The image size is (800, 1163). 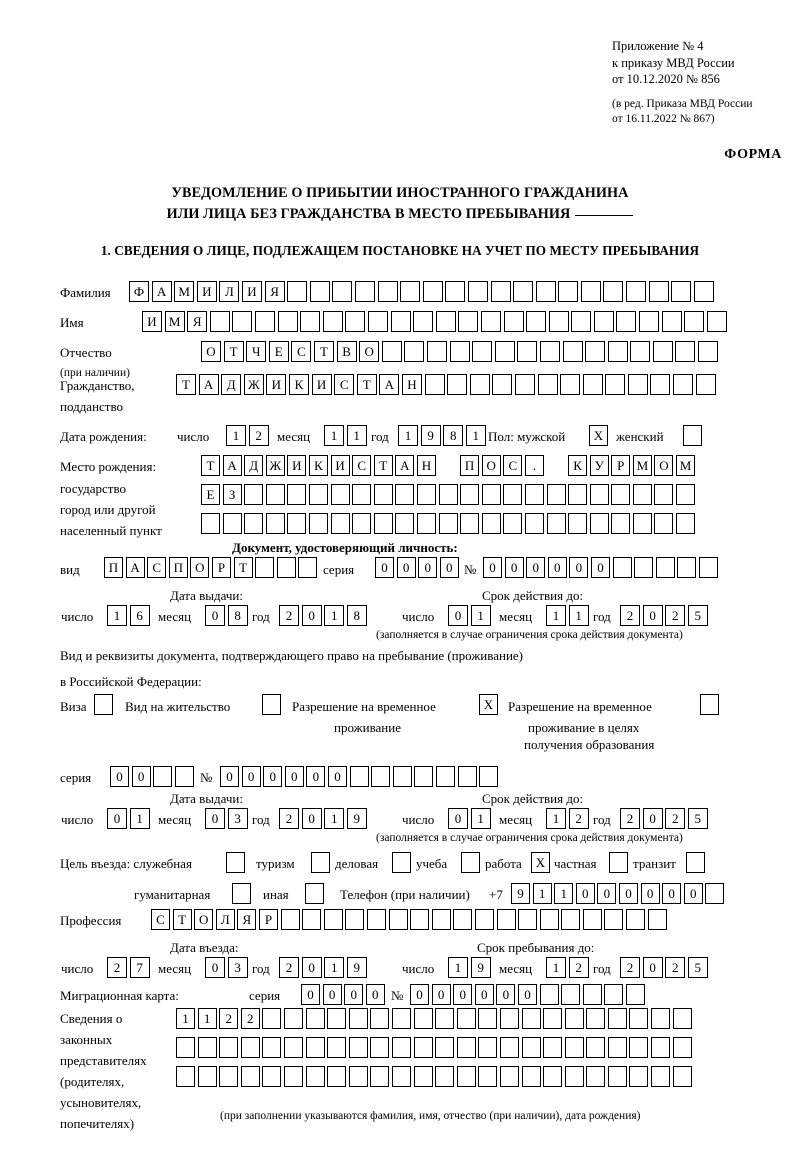 What do you see at coordinates (275, 465) in the screenshot?
I see `form-cell: Ж` at bounding box center [275, 465].